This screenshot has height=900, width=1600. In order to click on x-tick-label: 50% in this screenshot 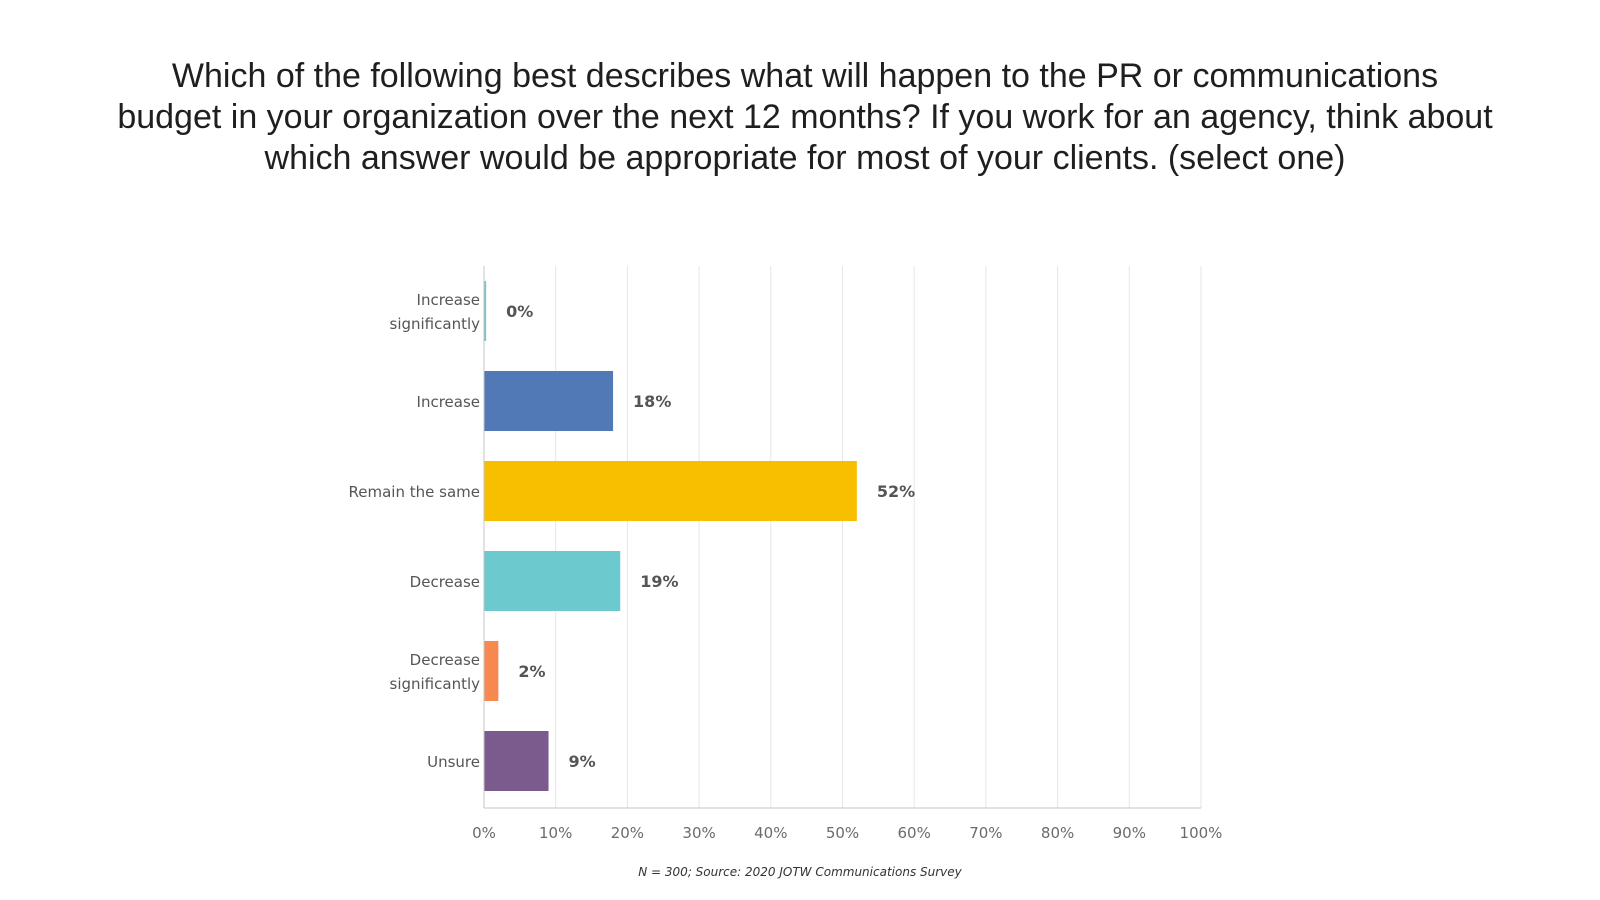, I will do `click(842, 833)`.